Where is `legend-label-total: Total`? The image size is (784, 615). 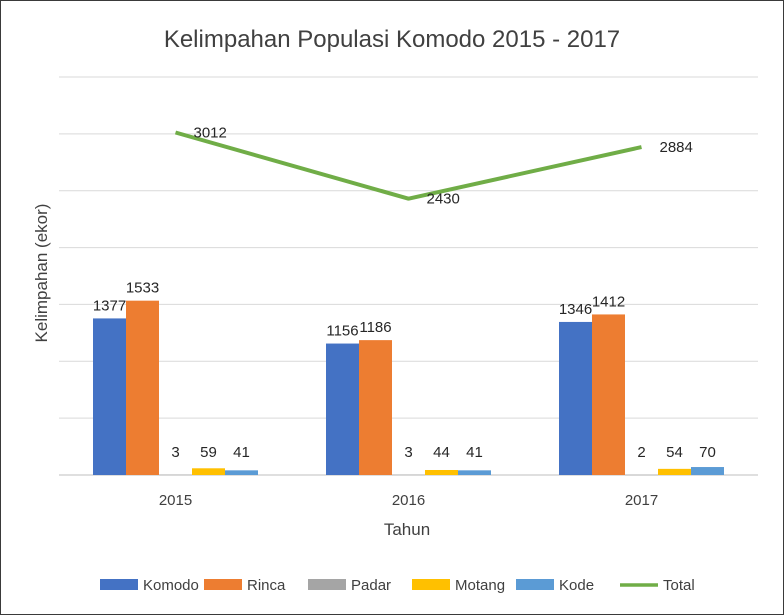 legend-label-total: Total is located at coordinates (679, 585).